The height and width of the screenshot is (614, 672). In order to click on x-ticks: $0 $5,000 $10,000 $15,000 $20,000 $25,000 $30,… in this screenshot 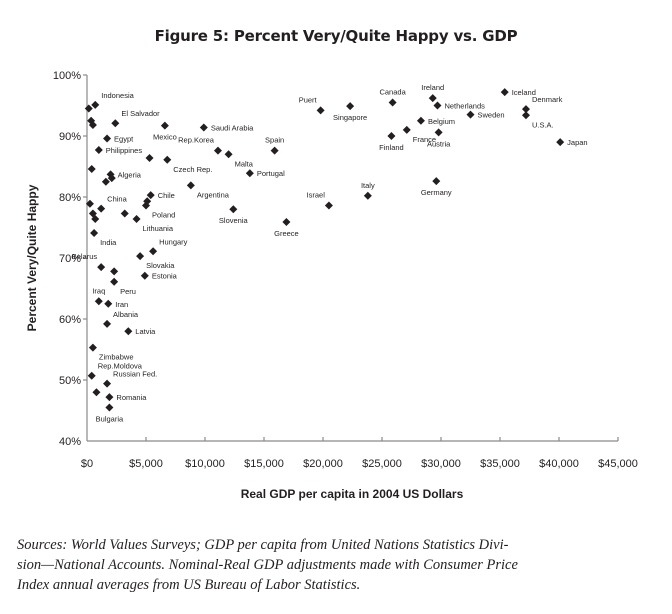, I will do `click(359, 453)`.